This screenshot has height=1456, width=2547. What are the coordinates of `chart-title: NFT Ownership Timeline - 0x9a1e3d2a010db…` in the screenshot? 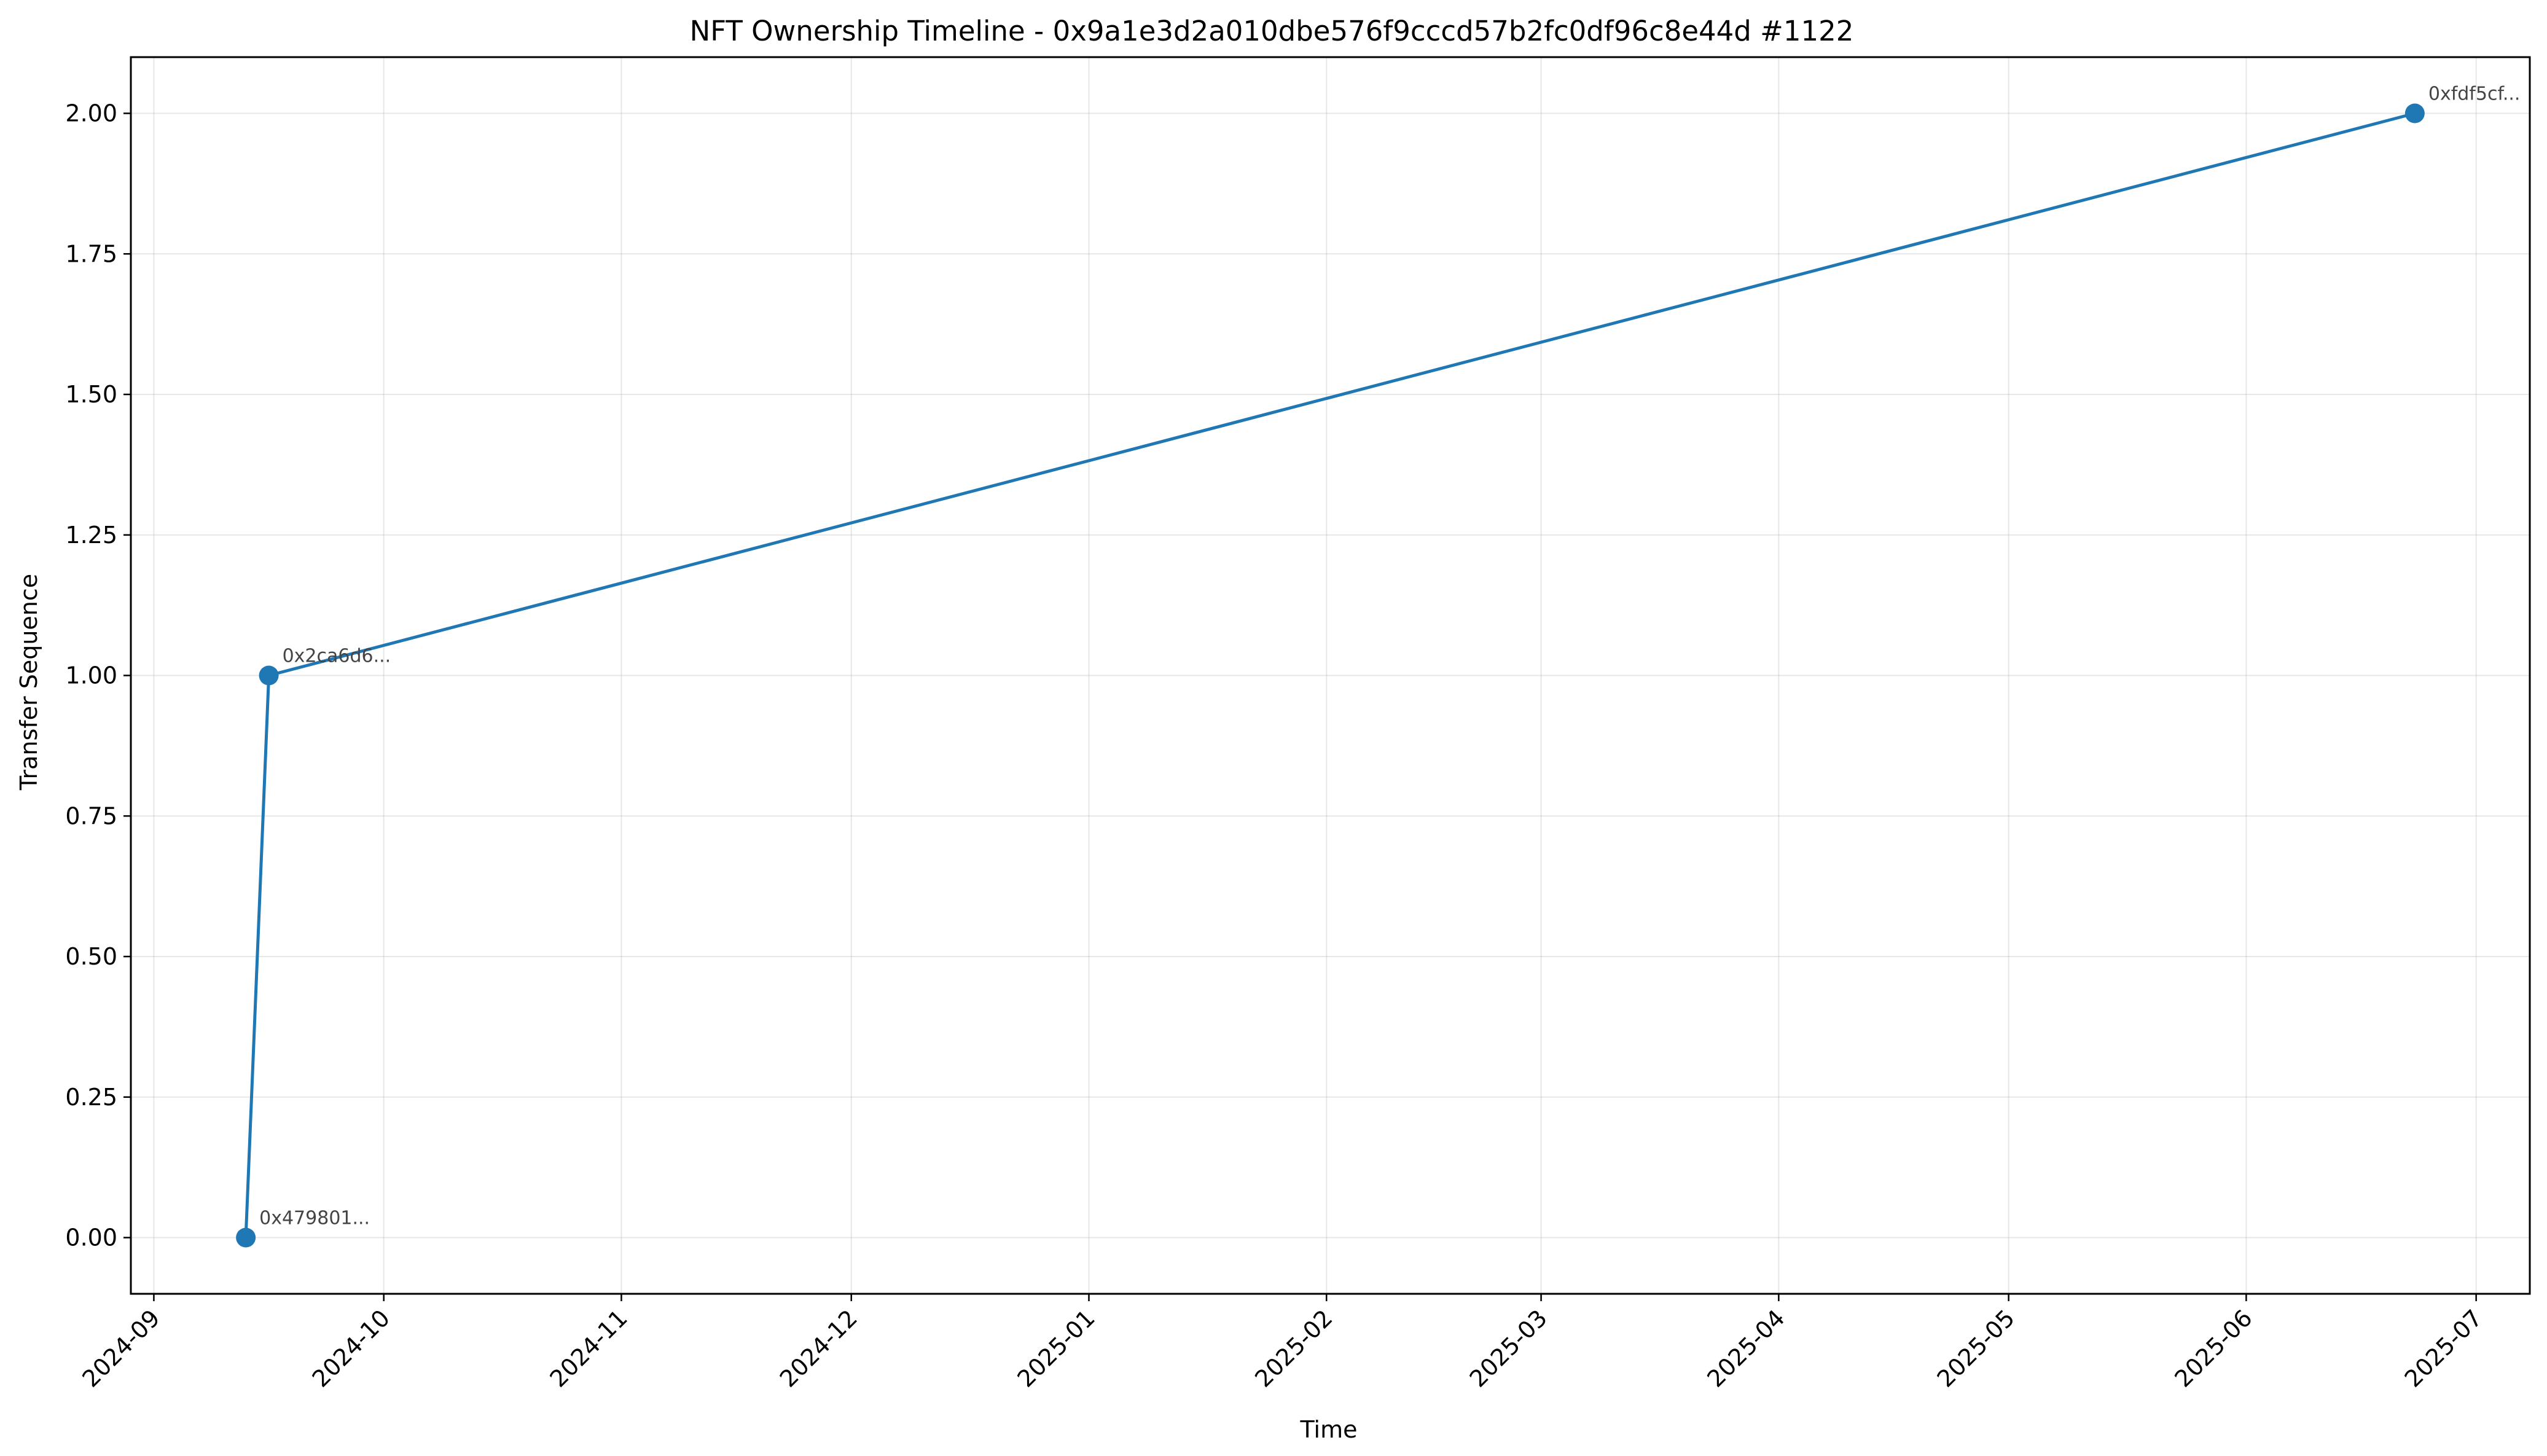 It's located at (1272, 31).